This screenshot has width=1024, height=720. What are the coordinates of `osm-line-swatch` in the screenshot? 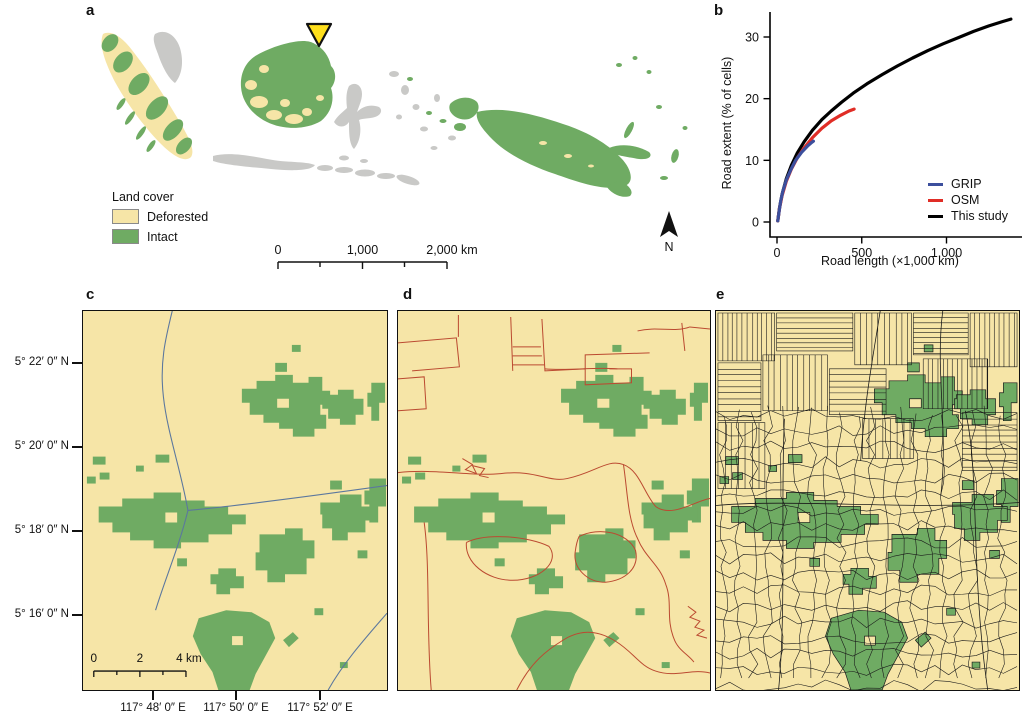 It's located at (935, 200).